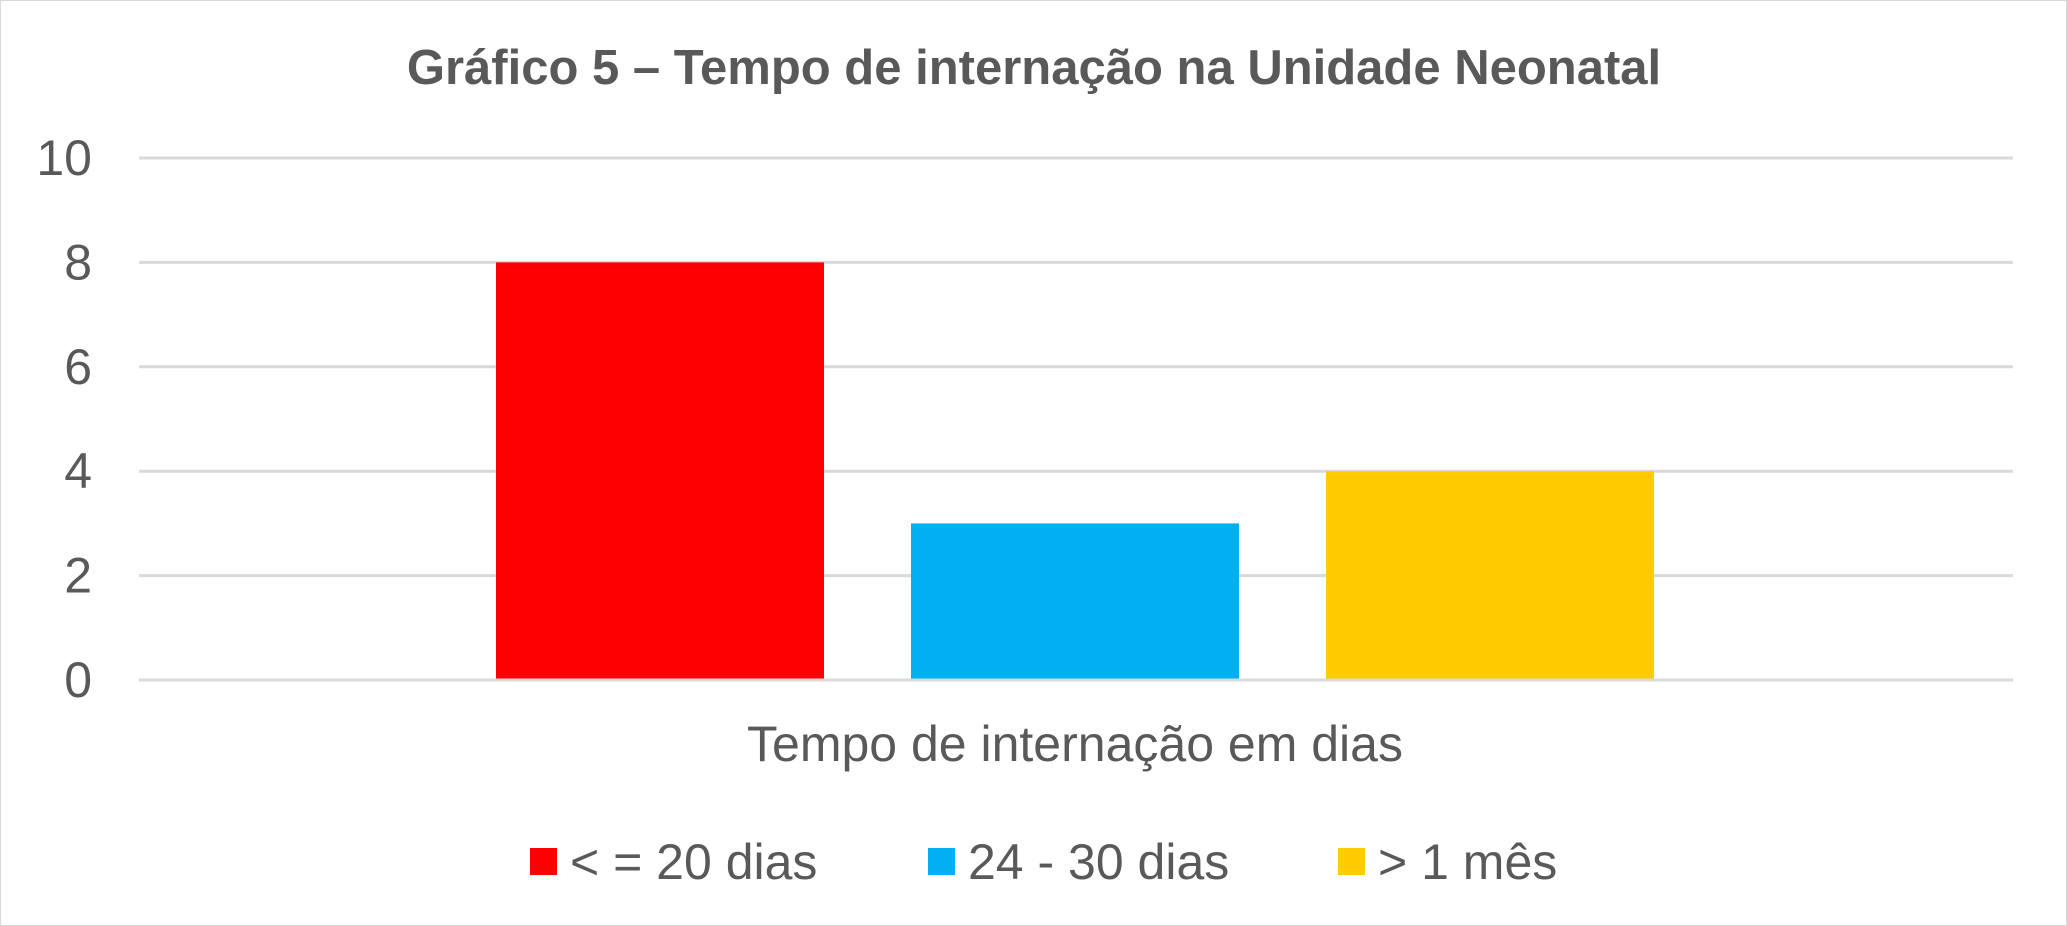  I want to click on y-axis-ticks: 0 2 4 6 8 10, so click(64, 419).